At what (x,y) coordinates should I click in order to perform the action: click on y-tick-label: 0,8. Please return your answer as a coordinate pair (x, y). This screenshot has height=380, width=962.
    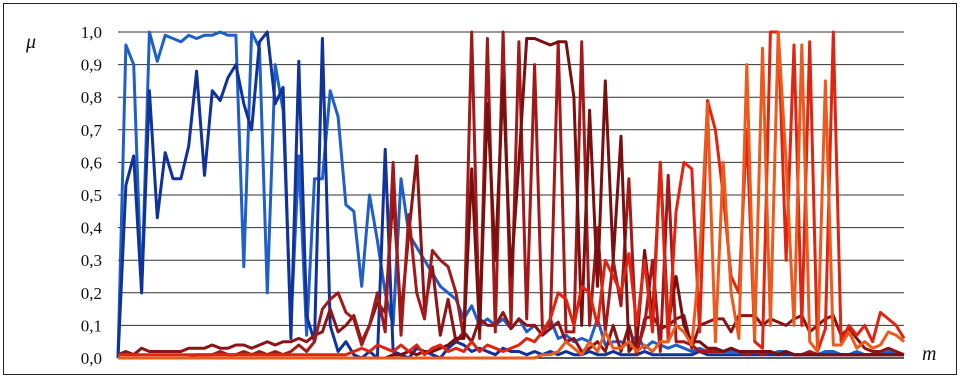
    Looking at the image, I should click on (91, 97).